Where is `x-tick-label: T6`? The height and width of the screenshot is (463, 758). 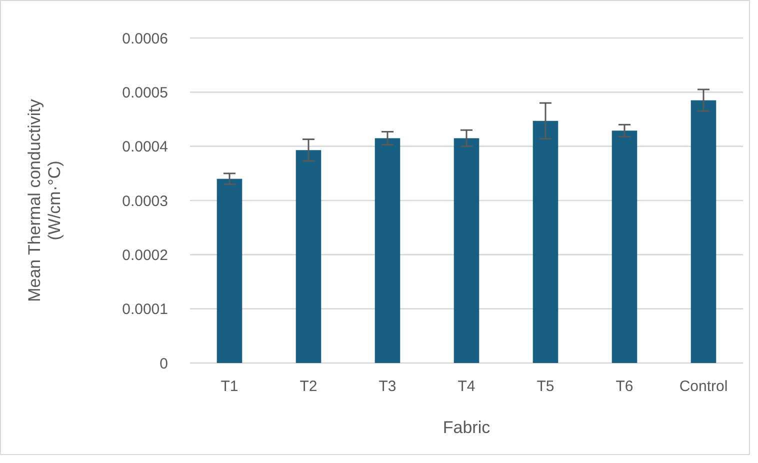
x-tick-label: T6 is located at coordinates (625, 386).